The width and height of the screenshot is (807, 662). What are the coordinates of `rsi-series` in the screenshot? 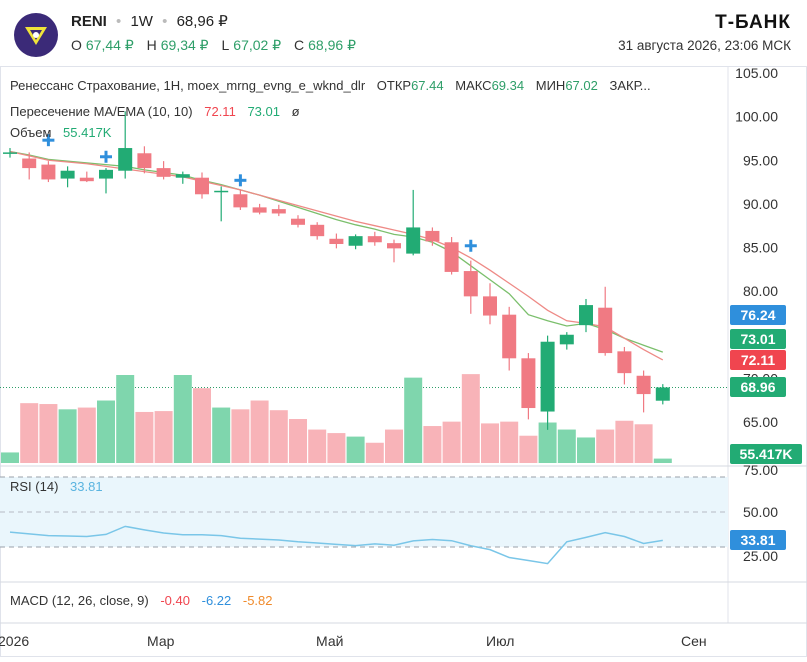 It's located at (336, 545).